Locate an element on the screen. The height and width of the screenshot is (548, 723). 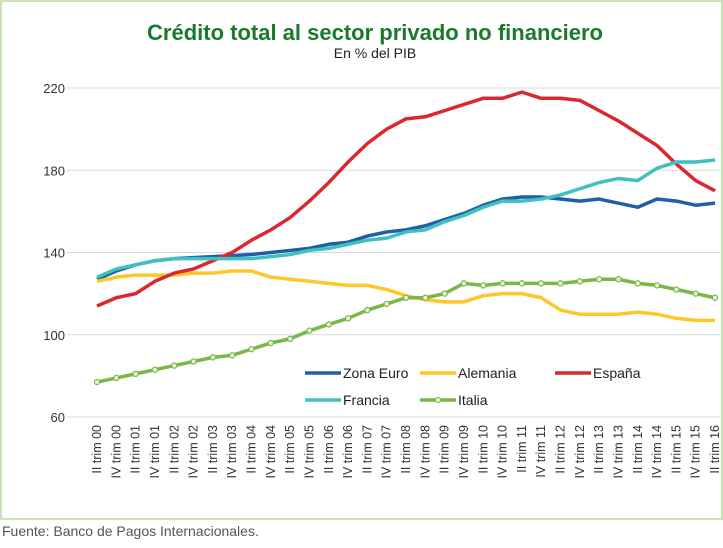
y-tick-label: 60 is located at coordinates (58, 417).